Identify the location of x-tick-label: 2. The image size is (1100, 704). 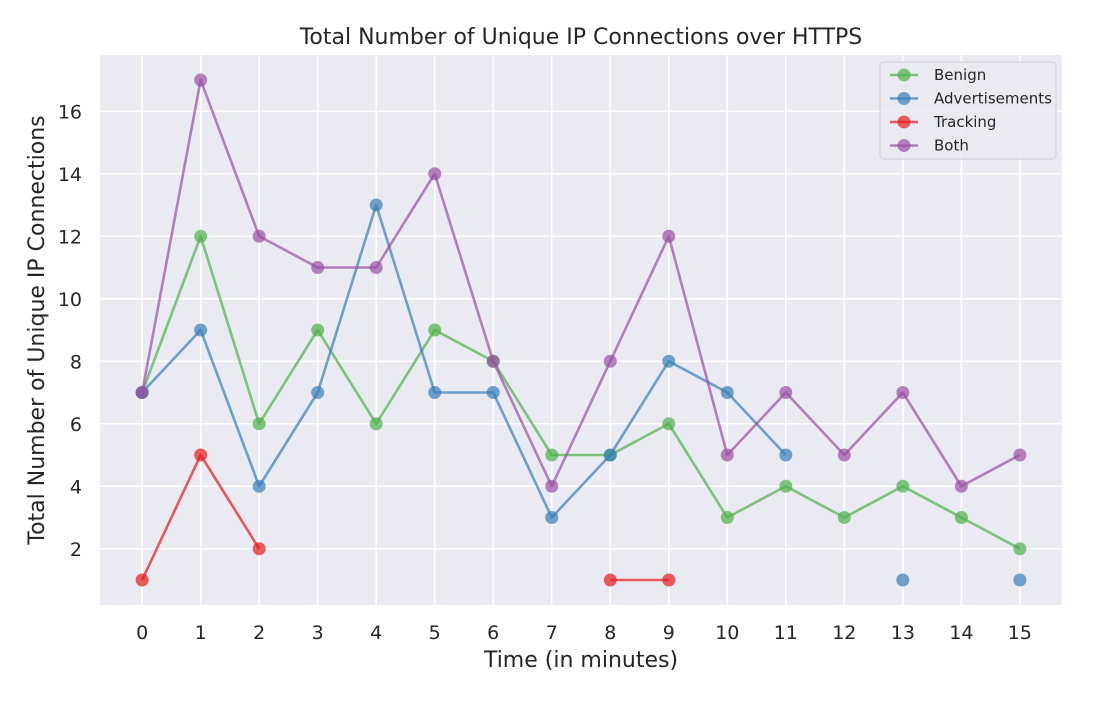
(259, 633).